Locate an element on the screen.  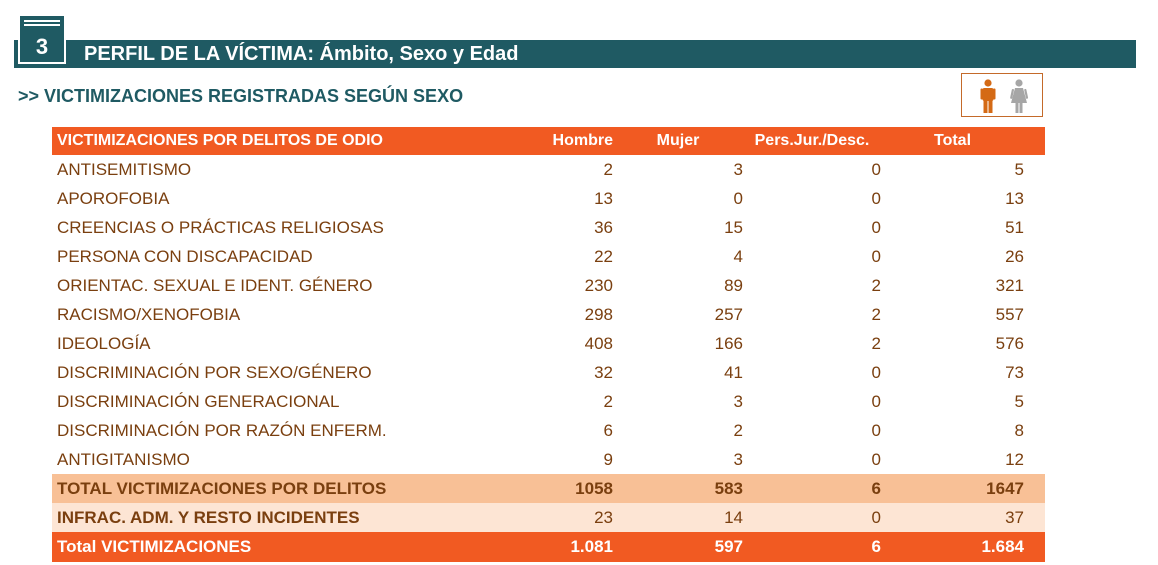
cell-total: 1647 is located at coordinates (1005, 488).